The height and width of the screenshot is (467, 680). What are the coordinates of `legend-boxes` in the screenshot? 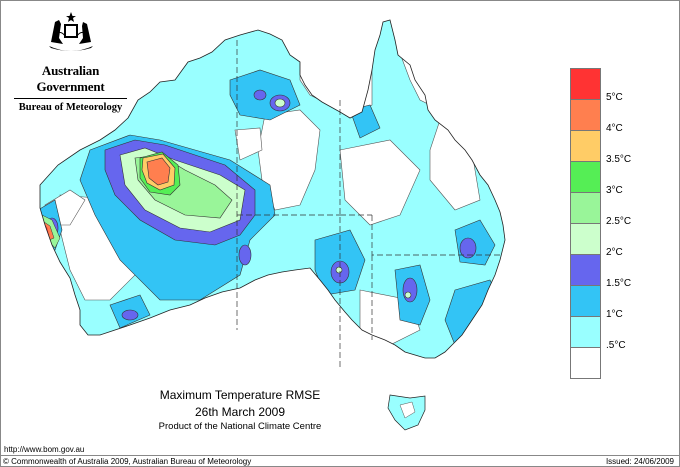 It's located at (585, 223).